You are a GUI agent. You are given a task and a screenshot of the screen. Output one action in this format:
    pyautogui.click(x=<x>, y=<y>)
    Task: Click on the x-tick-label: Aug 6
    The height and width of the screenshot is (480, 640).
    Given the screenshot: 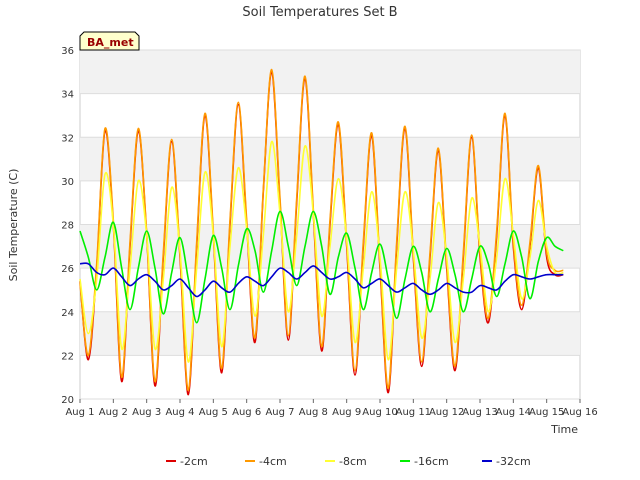 What is the action you would take?
    pyautogui.click(x=246, y=412)
    